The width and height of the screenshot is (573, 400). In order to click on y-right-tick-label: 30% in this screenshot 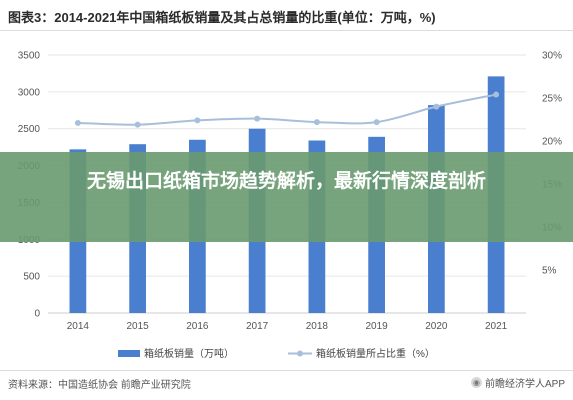, I will do `click(552, 56)`.